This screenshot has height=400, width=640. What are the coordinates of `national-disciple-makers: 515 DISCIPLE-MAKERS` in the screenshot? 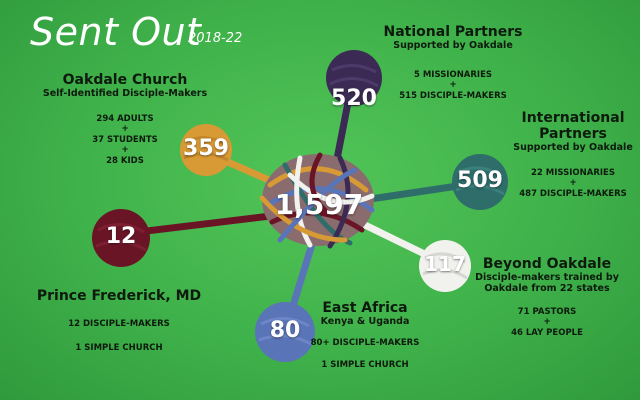 It's located at (453, 96).